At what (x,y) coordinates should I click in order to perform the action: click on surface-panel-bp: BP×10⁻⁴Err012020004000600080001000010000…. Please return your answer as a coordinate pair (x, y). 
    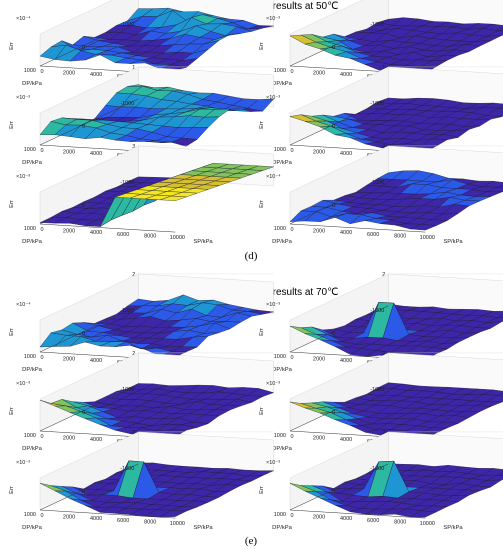
    Looking at the image, I should click on (141, 322).